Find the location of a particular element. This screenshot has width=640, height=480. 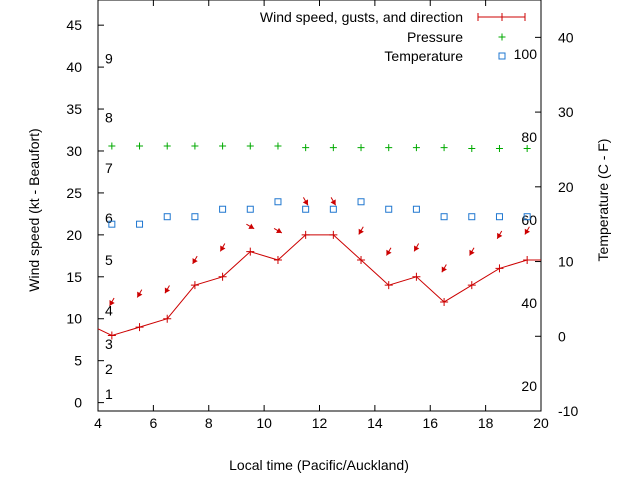

x-tick-label: 20 is located at coordinates (541, 423).